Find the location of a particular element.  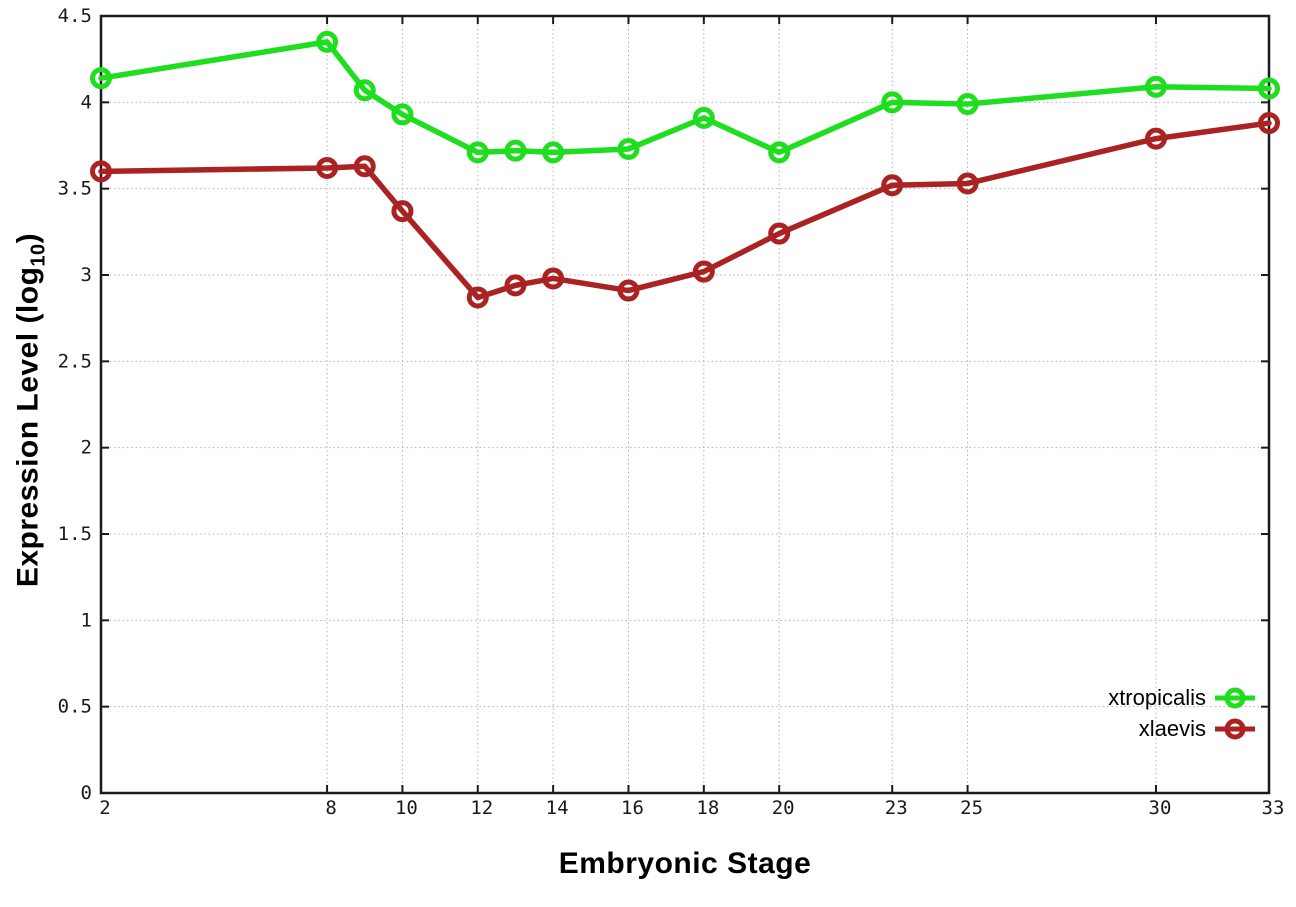

svg-text: 0 is located at coordinates (86, 793).